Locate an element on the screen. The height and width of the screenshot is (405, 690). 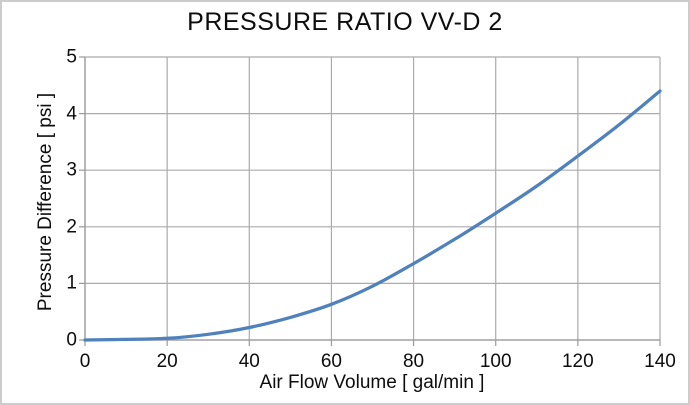
x-tick-label: 100 is located at coordinates (495, 361).